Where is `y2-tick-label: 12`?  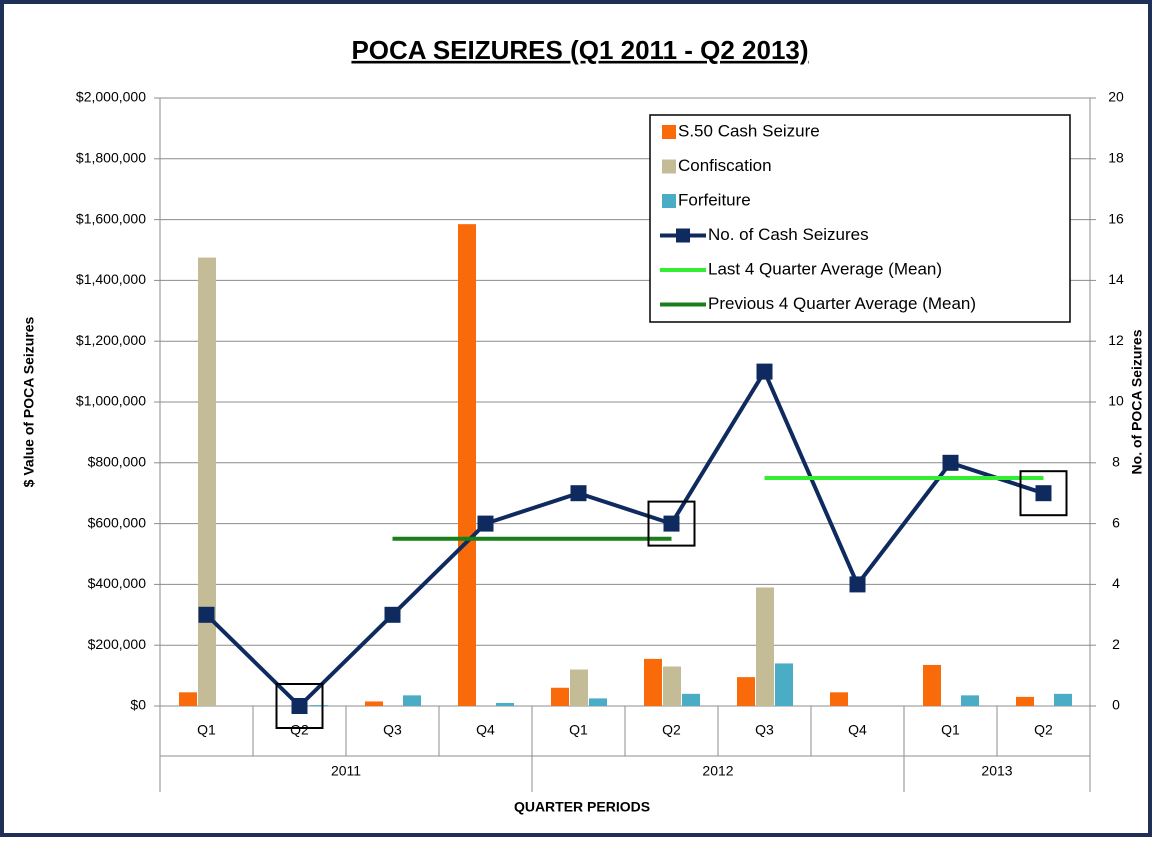
y2-tick-label: 12 is located at coordinates (1116, 340).